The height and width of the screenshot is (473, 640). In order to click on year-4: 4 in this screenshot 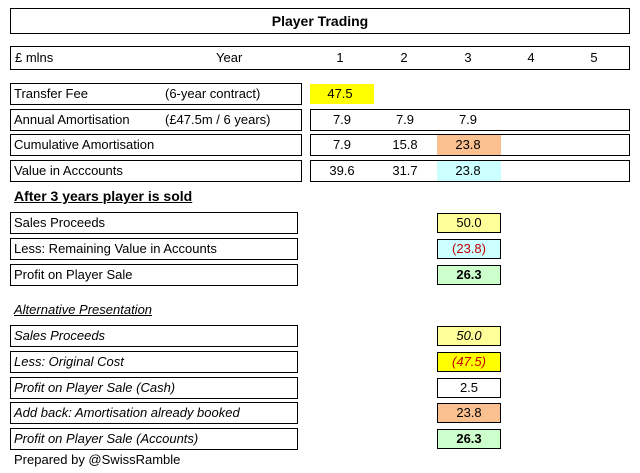, I will do `click(531, 57)`.